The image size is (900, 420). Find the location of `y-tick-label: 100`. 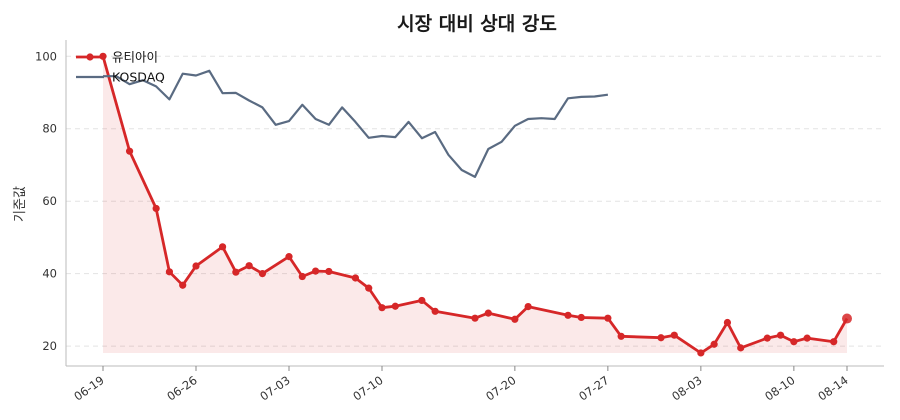

y-tick-label: 100 is located at coordinates (46, 56).